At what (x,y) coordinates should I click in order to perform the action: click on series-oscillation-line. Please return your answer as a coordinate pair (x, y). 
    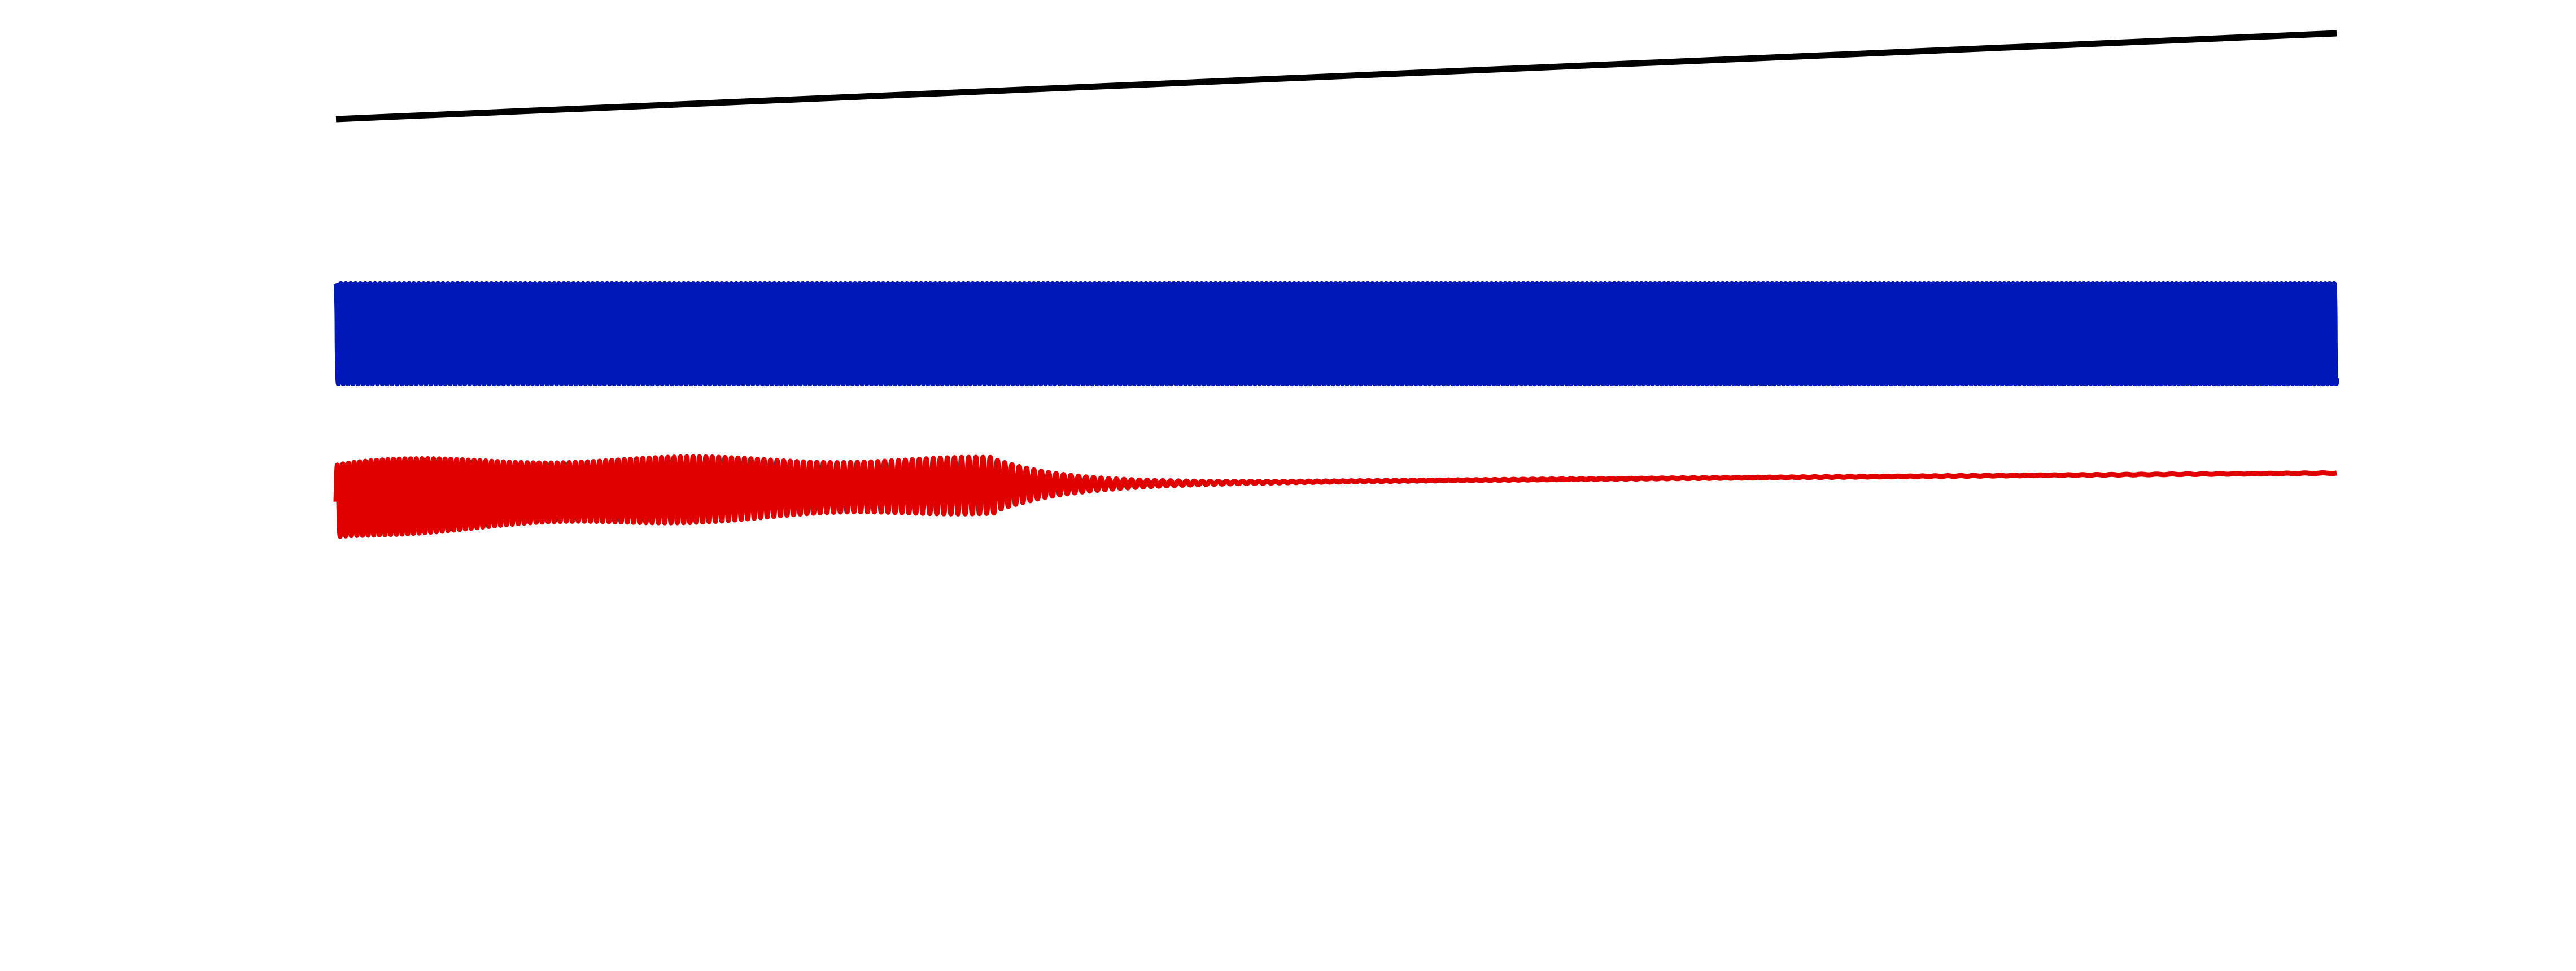
    Looking at the image, I should click on (1336, 334).